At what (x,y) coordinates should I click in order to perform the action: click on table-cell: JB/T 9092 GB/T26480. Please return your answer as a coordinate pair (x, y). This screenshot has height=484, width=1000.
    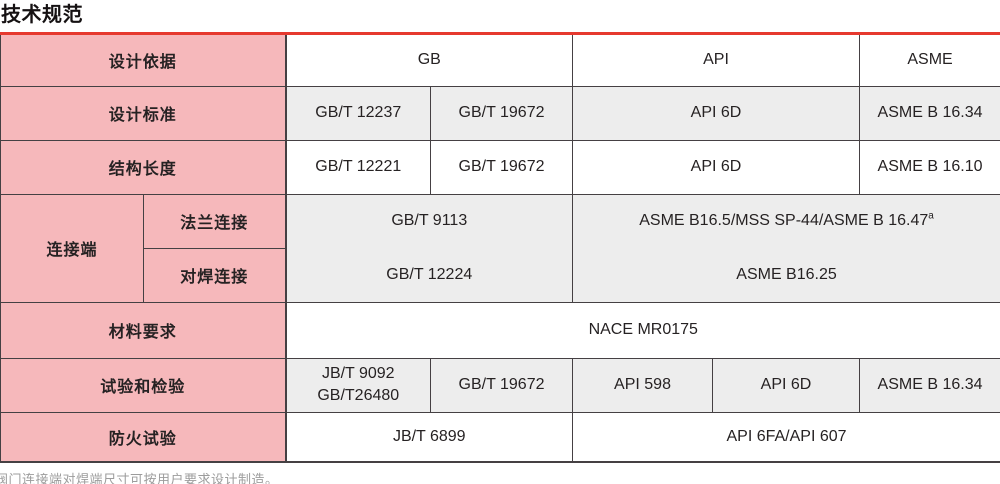
    Looking at the image, I should click on (358, 385).